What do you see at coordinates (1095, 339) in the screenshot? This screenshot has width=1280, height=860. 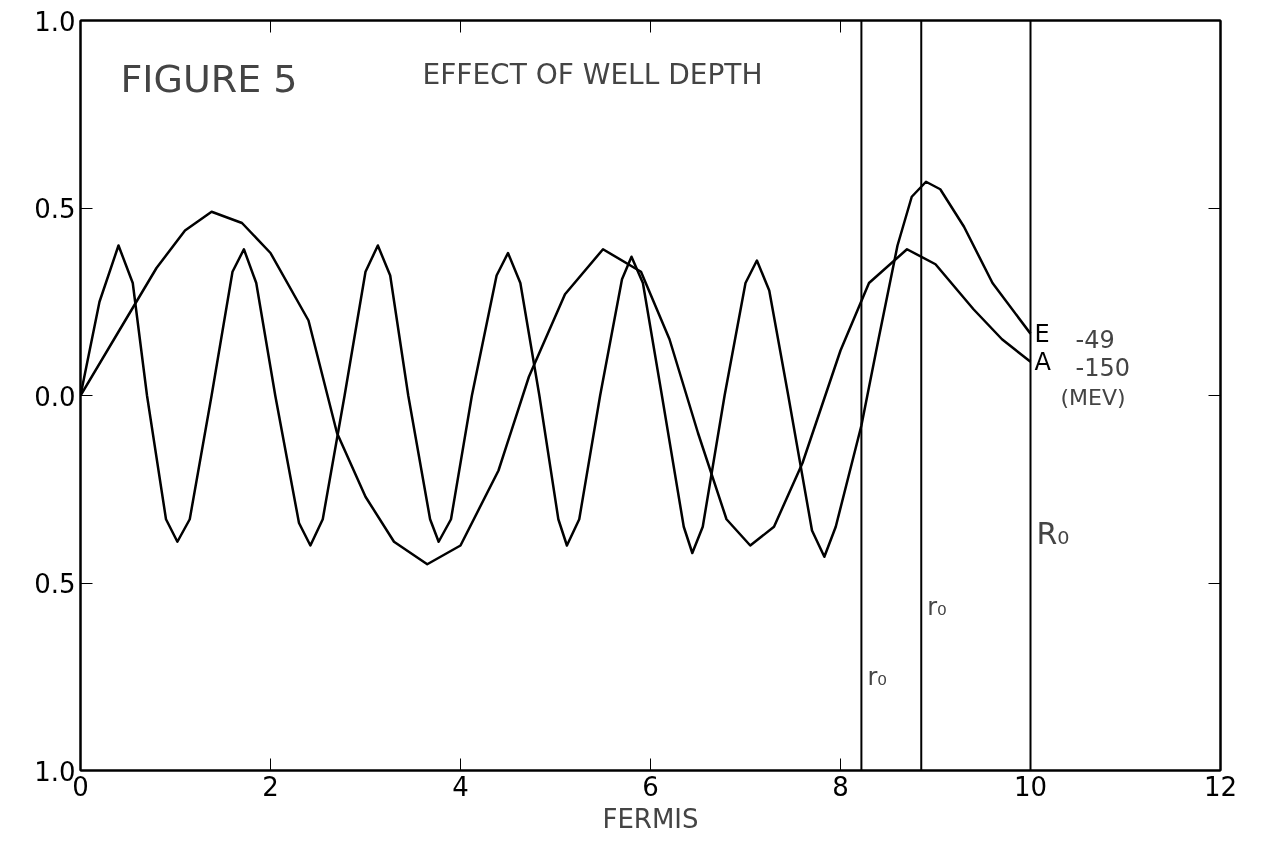 I see `annotation: -49` at bounding box center [1095, 339].